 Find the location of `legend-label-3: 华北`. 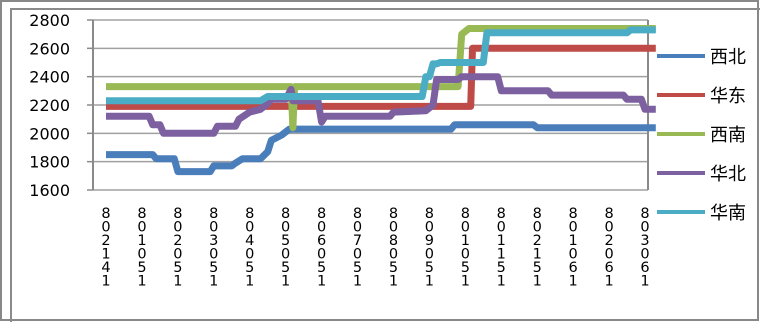

legend-label-3: 华北 is located at coordinates (728, 174).